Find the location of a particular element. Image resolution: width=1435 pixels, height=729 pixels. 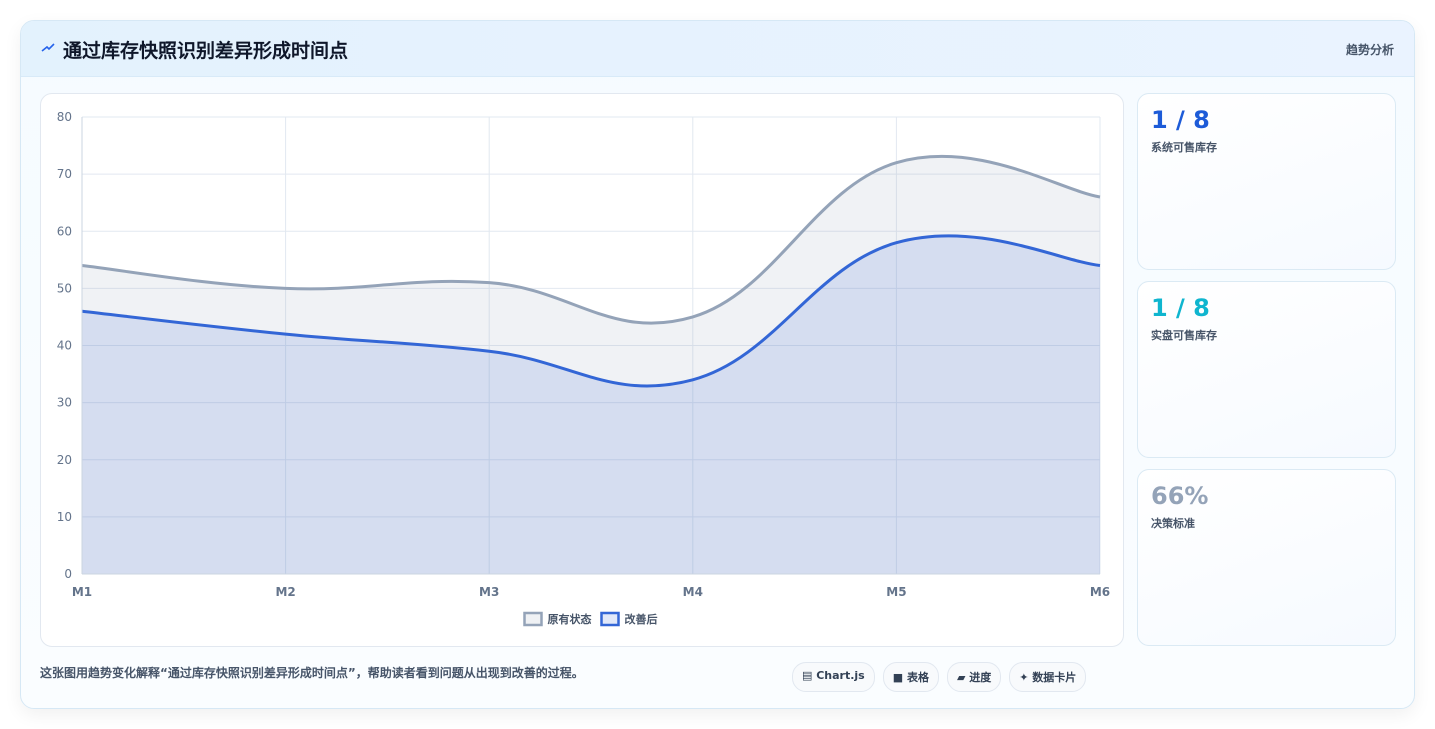

legend-item: 原有状态 is located at coordinates (557, 619).